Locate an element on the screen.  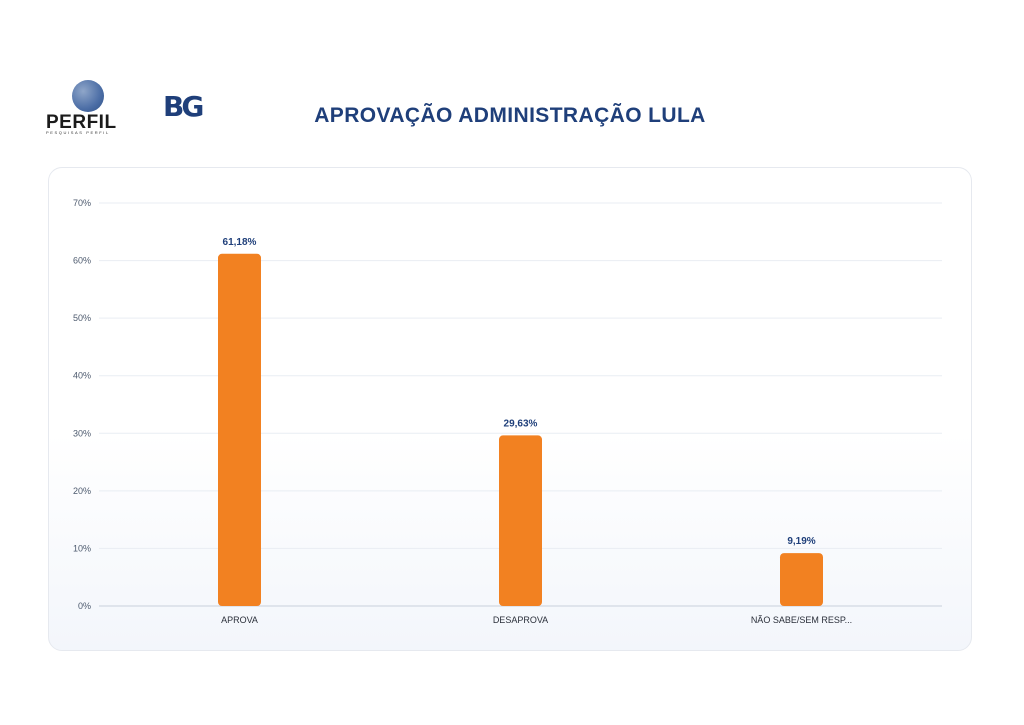
y-tick-label: 0% is located at coordinates (84, 606).